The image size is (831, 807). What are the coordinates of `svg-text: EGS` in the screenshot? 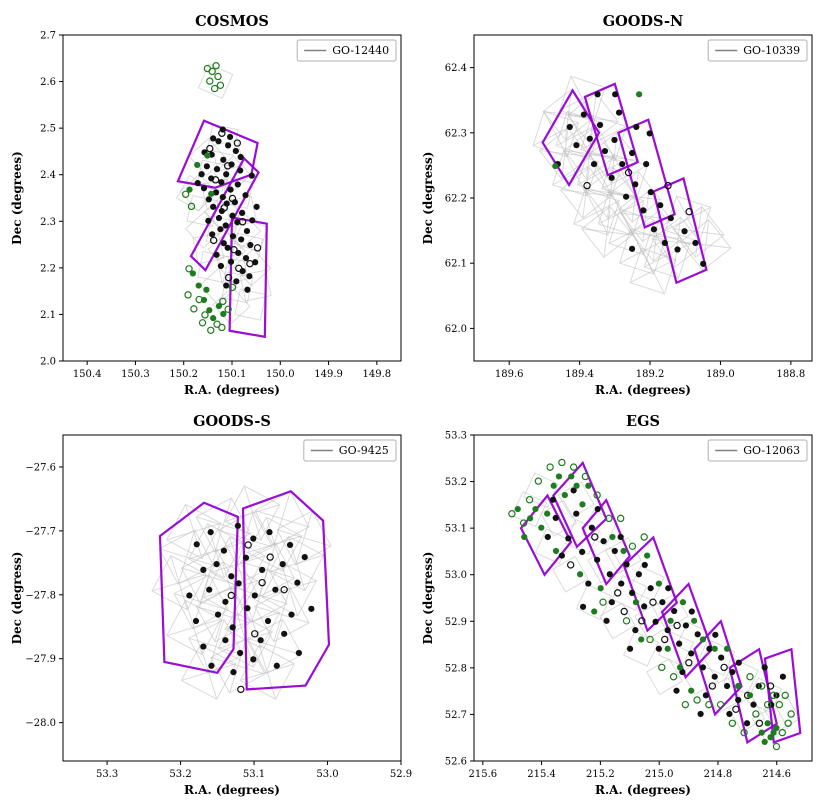 It's located at (643, 421).